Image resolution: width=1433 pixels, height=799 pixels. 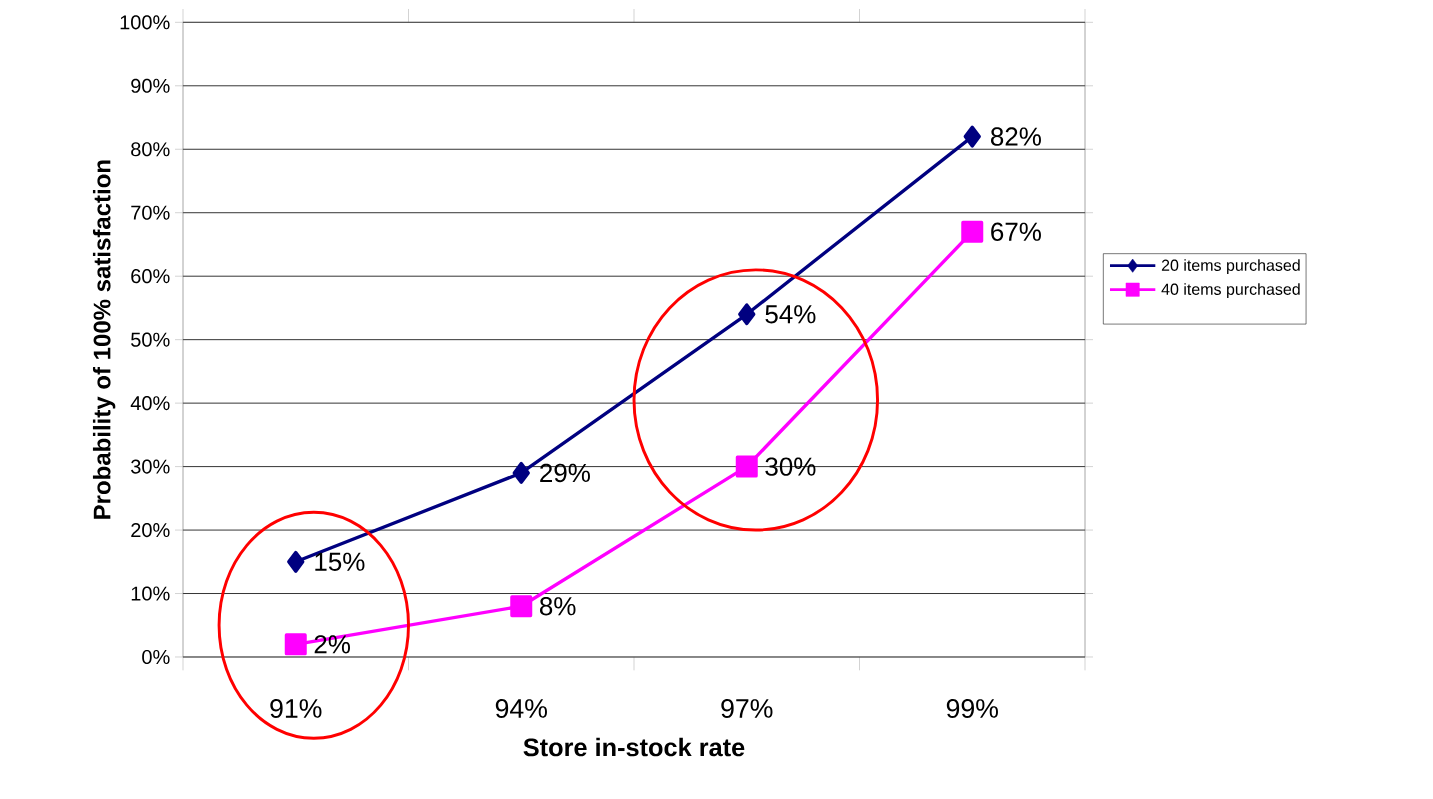 I want to click on legend-label: 20 items purchased, so click(x=1230, y=267).